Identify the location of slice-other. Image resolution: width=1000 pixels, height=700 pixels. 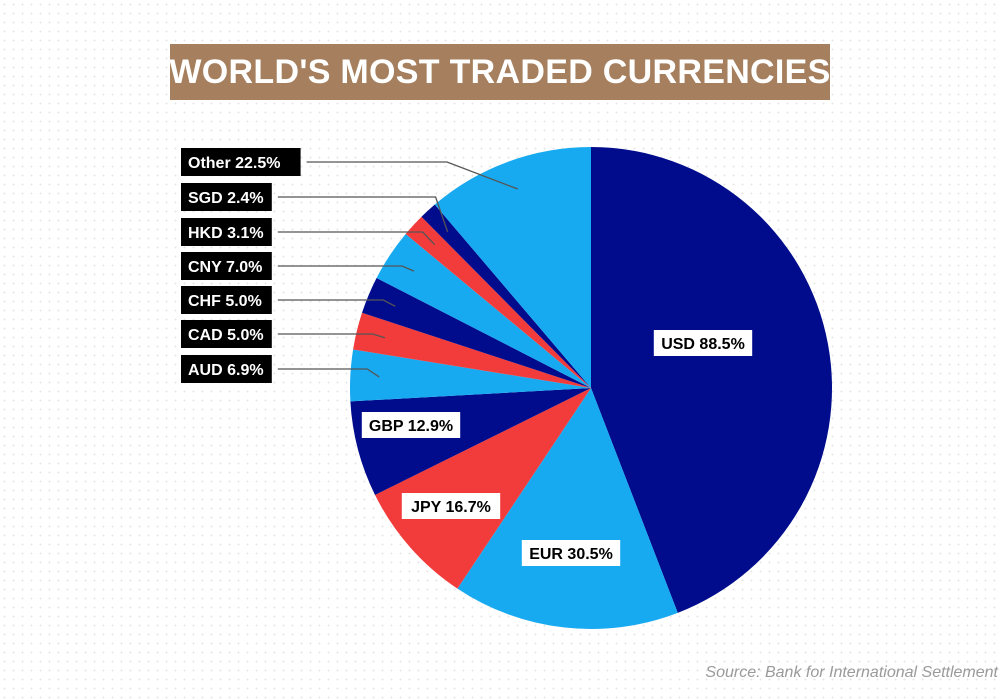
(512, 267).